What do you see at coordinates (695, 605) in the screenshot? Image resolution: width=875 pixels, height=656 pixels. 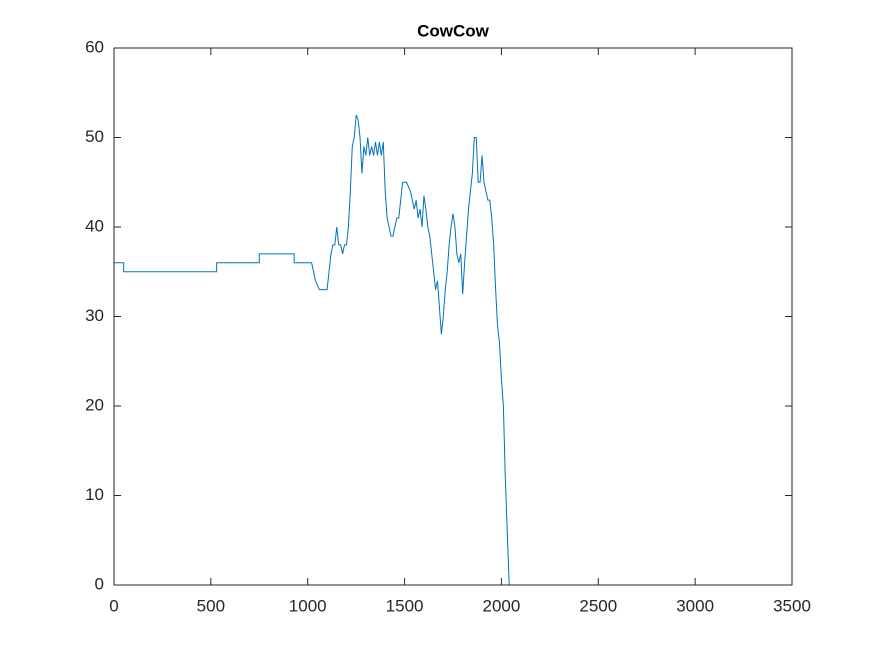 I see `x-tick-label: 3000` at bounding box center [695, 605].